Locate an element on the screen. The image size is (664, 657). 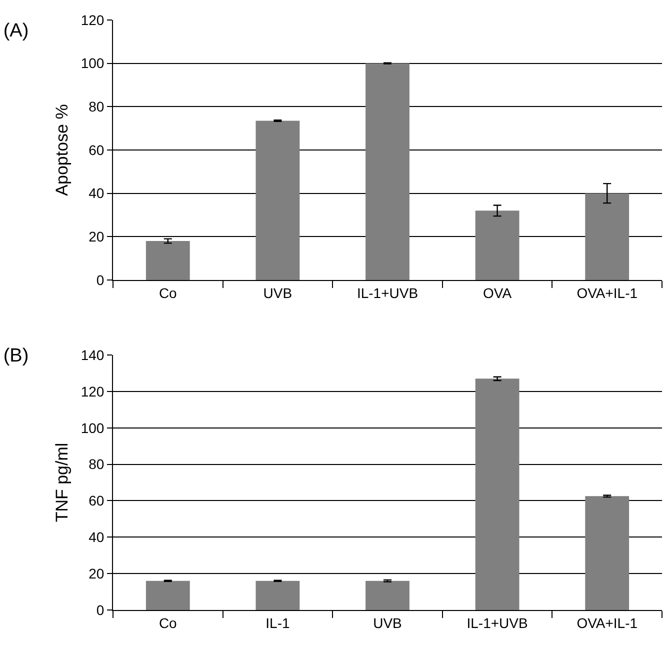
y-axis-title: TNF pg/ml is located at coordinates (62, 482).